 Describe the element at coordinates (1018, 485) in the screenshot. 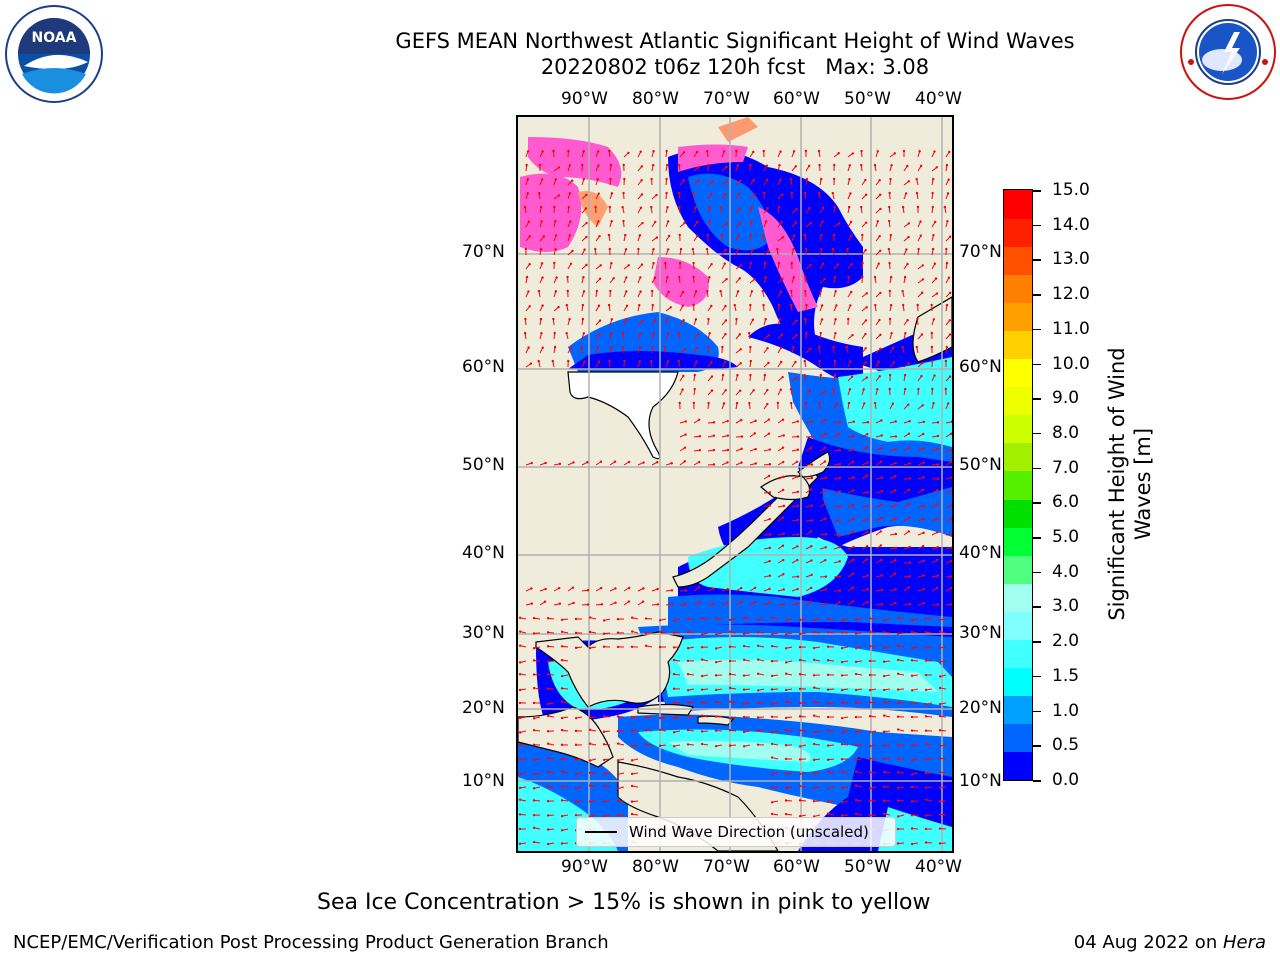

I see `colorbar-band` at that location.